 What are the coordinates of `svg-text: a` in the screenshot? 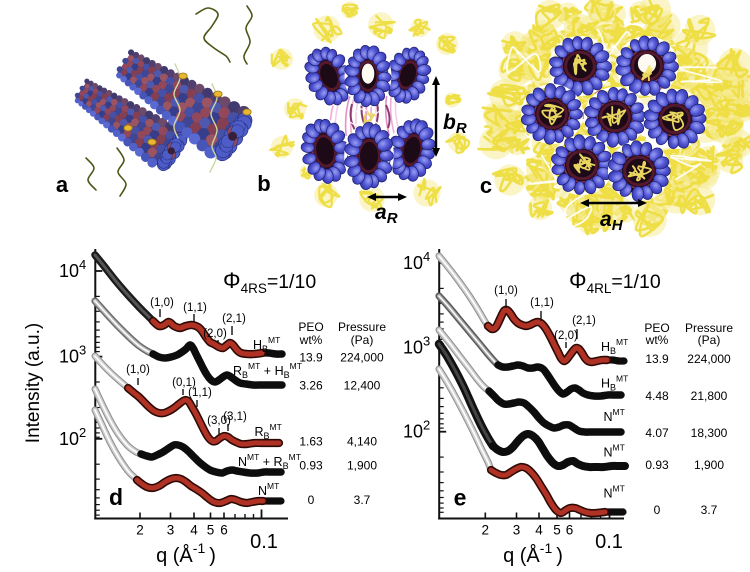 It's located at (62, 184).